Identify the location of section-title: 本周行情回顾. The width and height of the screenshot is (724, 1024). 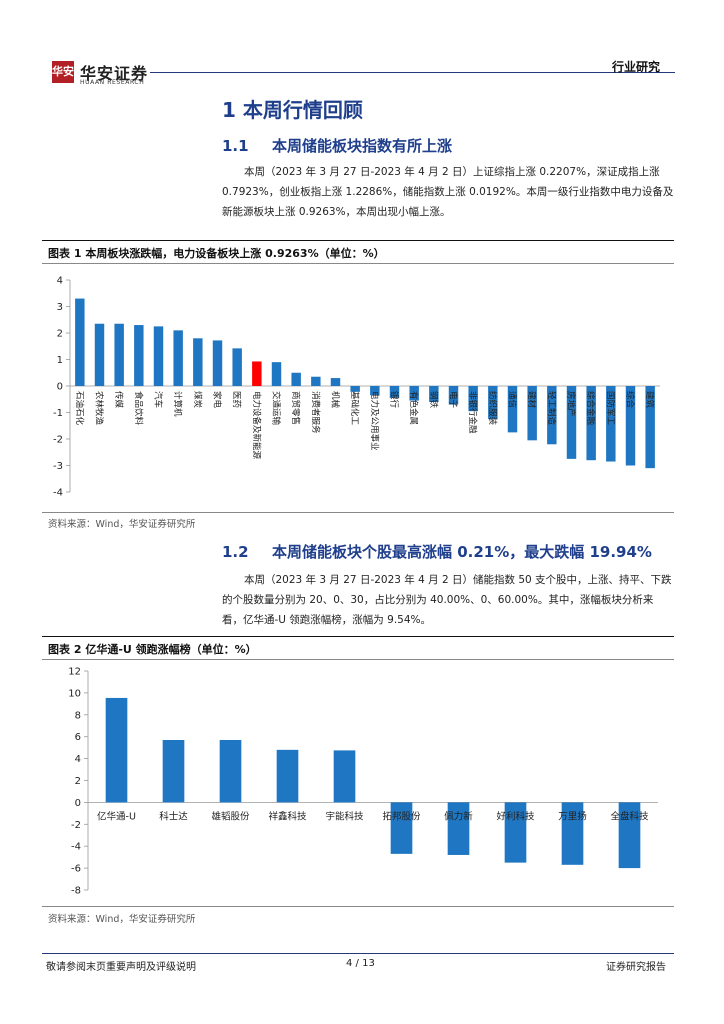
(302, 110).